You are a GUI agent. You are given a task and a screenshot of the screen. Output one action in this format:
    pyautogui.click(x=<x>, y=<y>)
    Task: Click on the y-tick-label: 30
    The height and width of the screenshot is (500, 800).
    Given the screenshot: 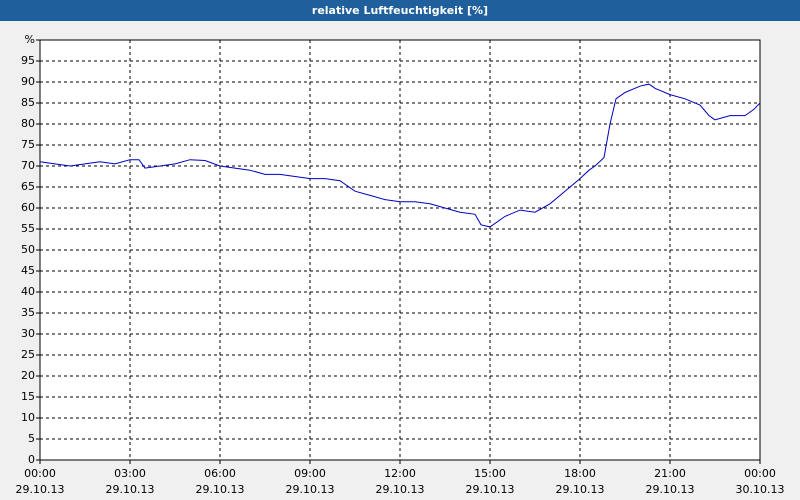 What is the action you would take?
    pyautogui.click(x=28, y=333)
    